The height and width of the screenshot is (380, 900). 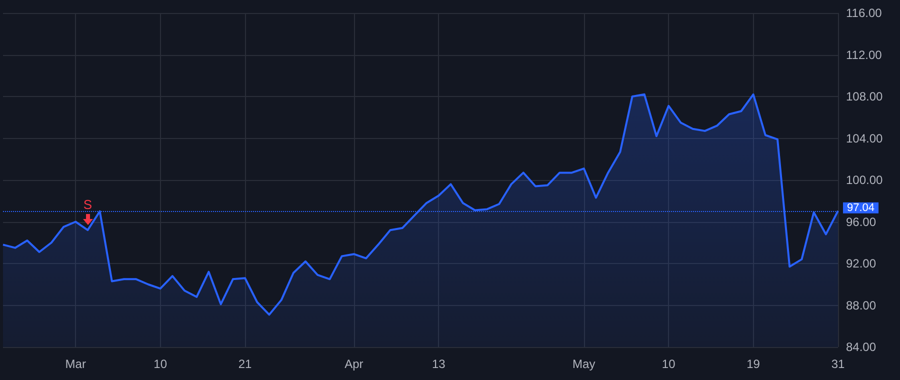 I want to click on x-tick-label: Apr, so click(x=354, y=364).